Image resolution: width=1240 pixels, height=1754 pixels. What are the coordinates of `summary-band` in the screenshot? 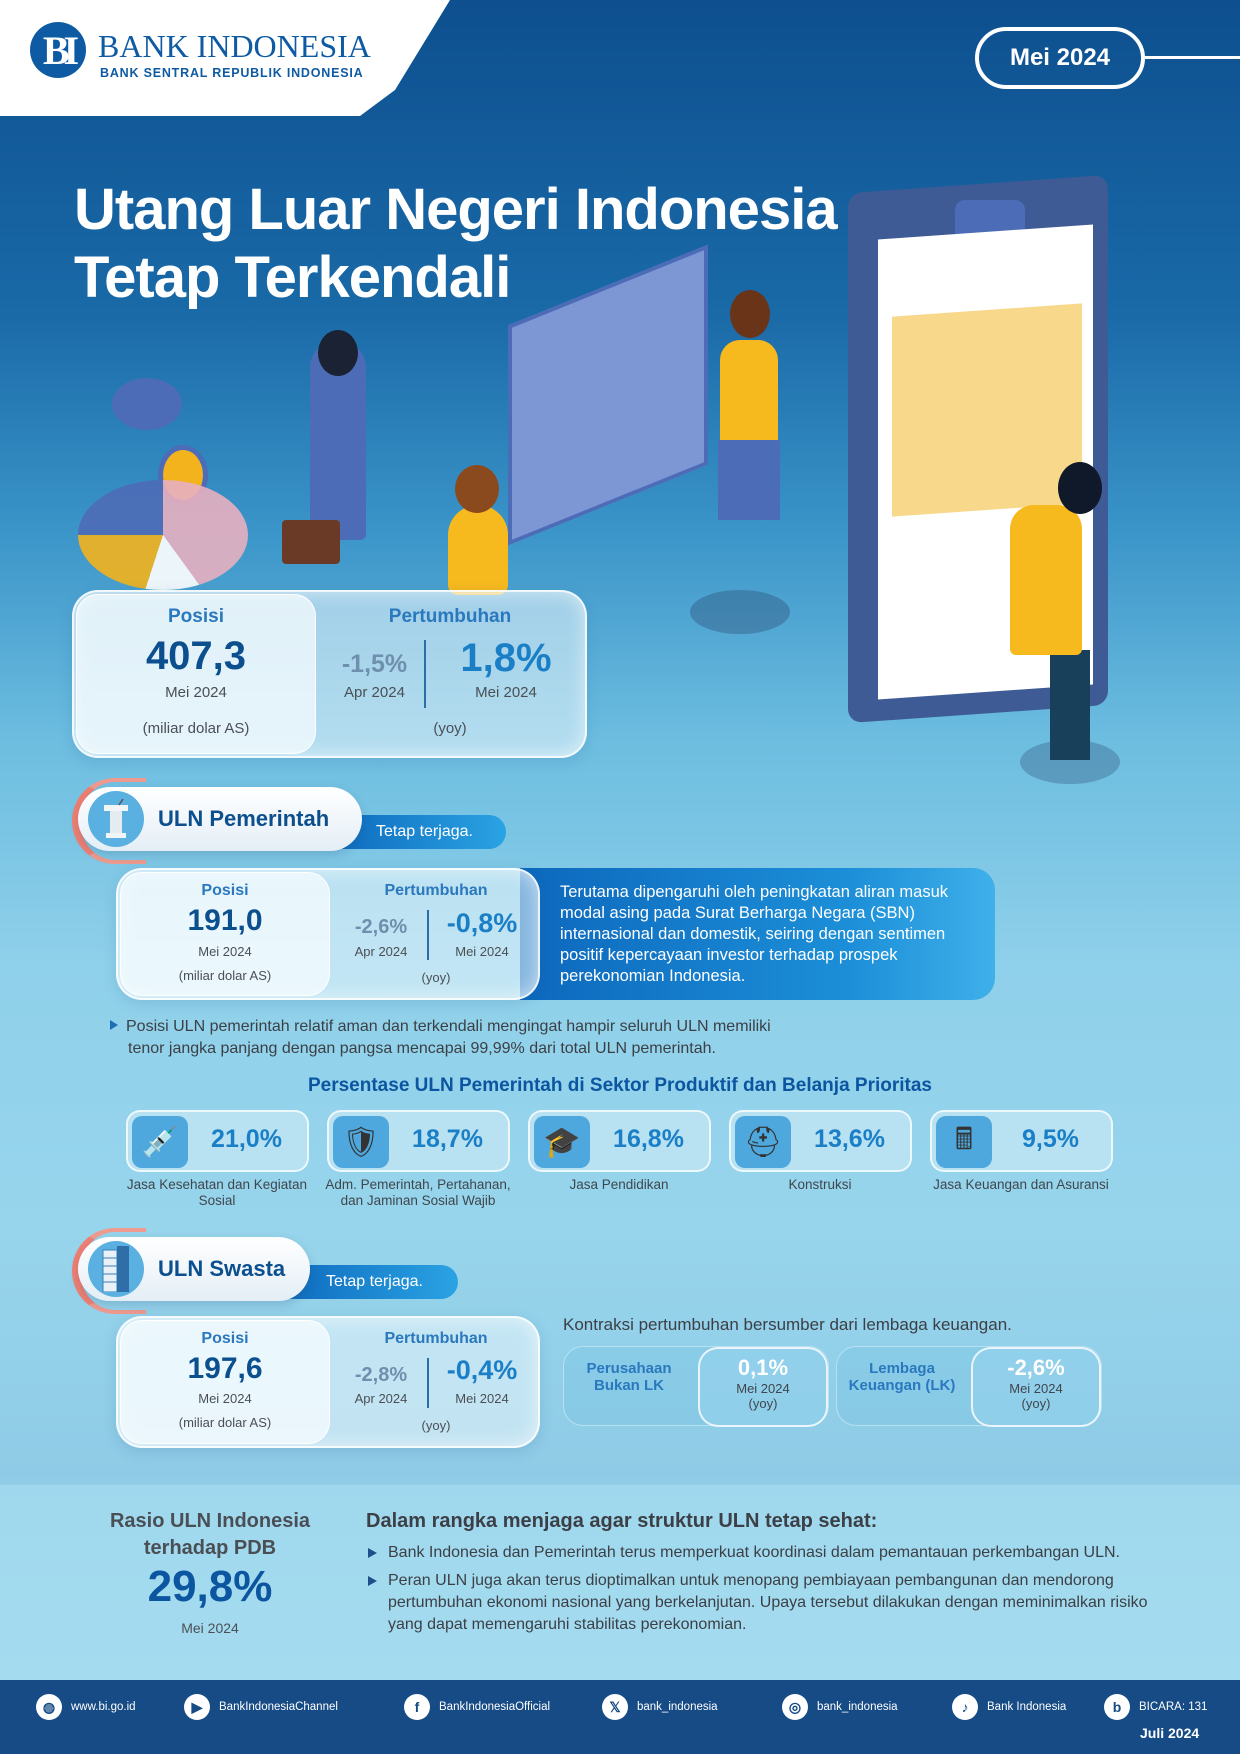 It's located at (620, 1582).